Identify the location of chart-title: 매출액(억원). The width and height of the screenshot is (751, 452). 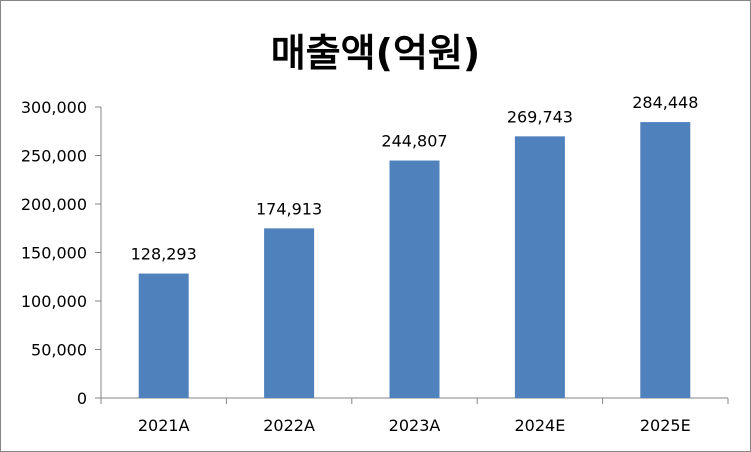
(375, 53).